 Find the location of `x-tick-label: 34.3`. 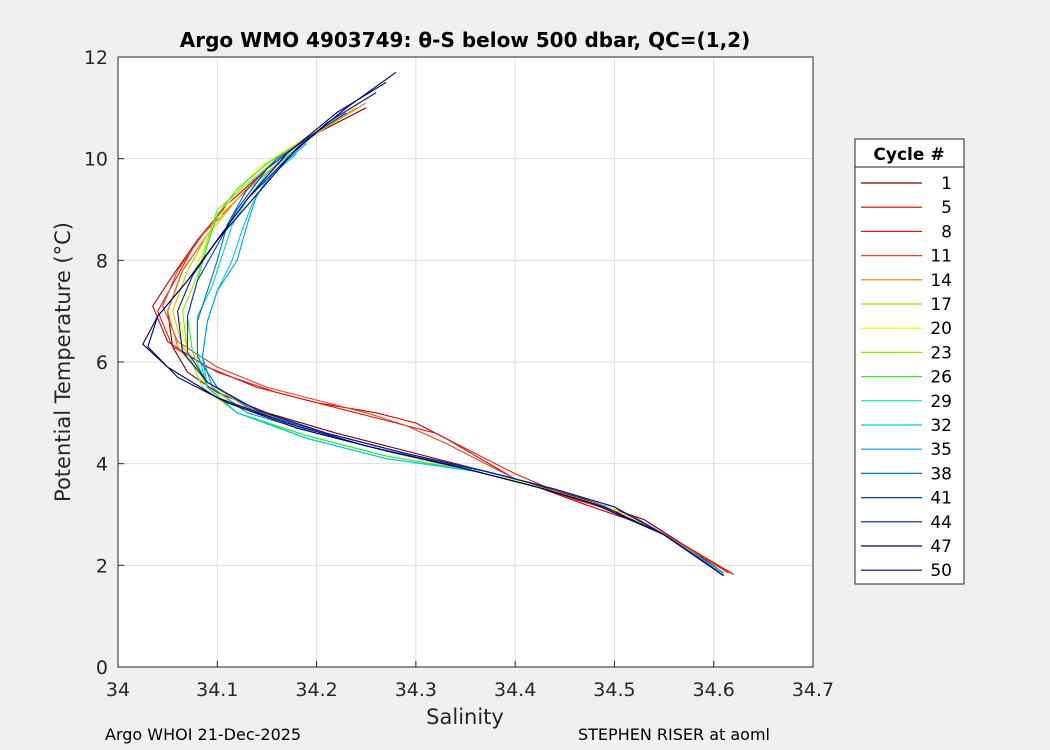

x-tick-label: 34.3 is located at coordinates (416, 690).